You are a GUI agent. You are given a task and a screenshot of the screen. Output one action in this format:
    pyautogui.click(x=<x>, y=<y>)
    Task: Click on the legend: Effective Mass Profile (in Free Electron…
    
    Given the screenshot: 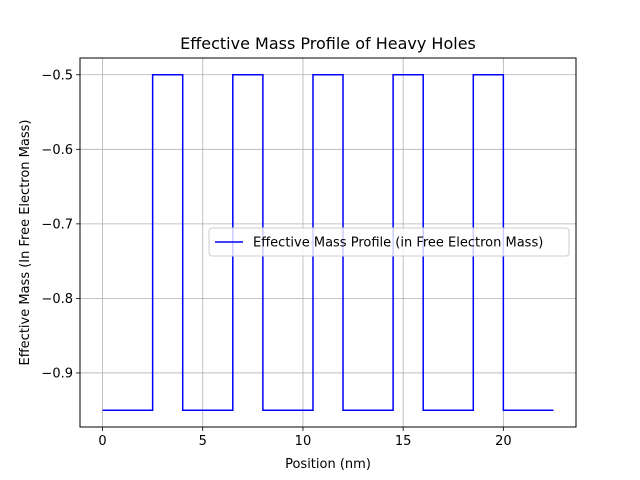 What is the action you would take?
    pyautogui.click(x=389, y=242)
    